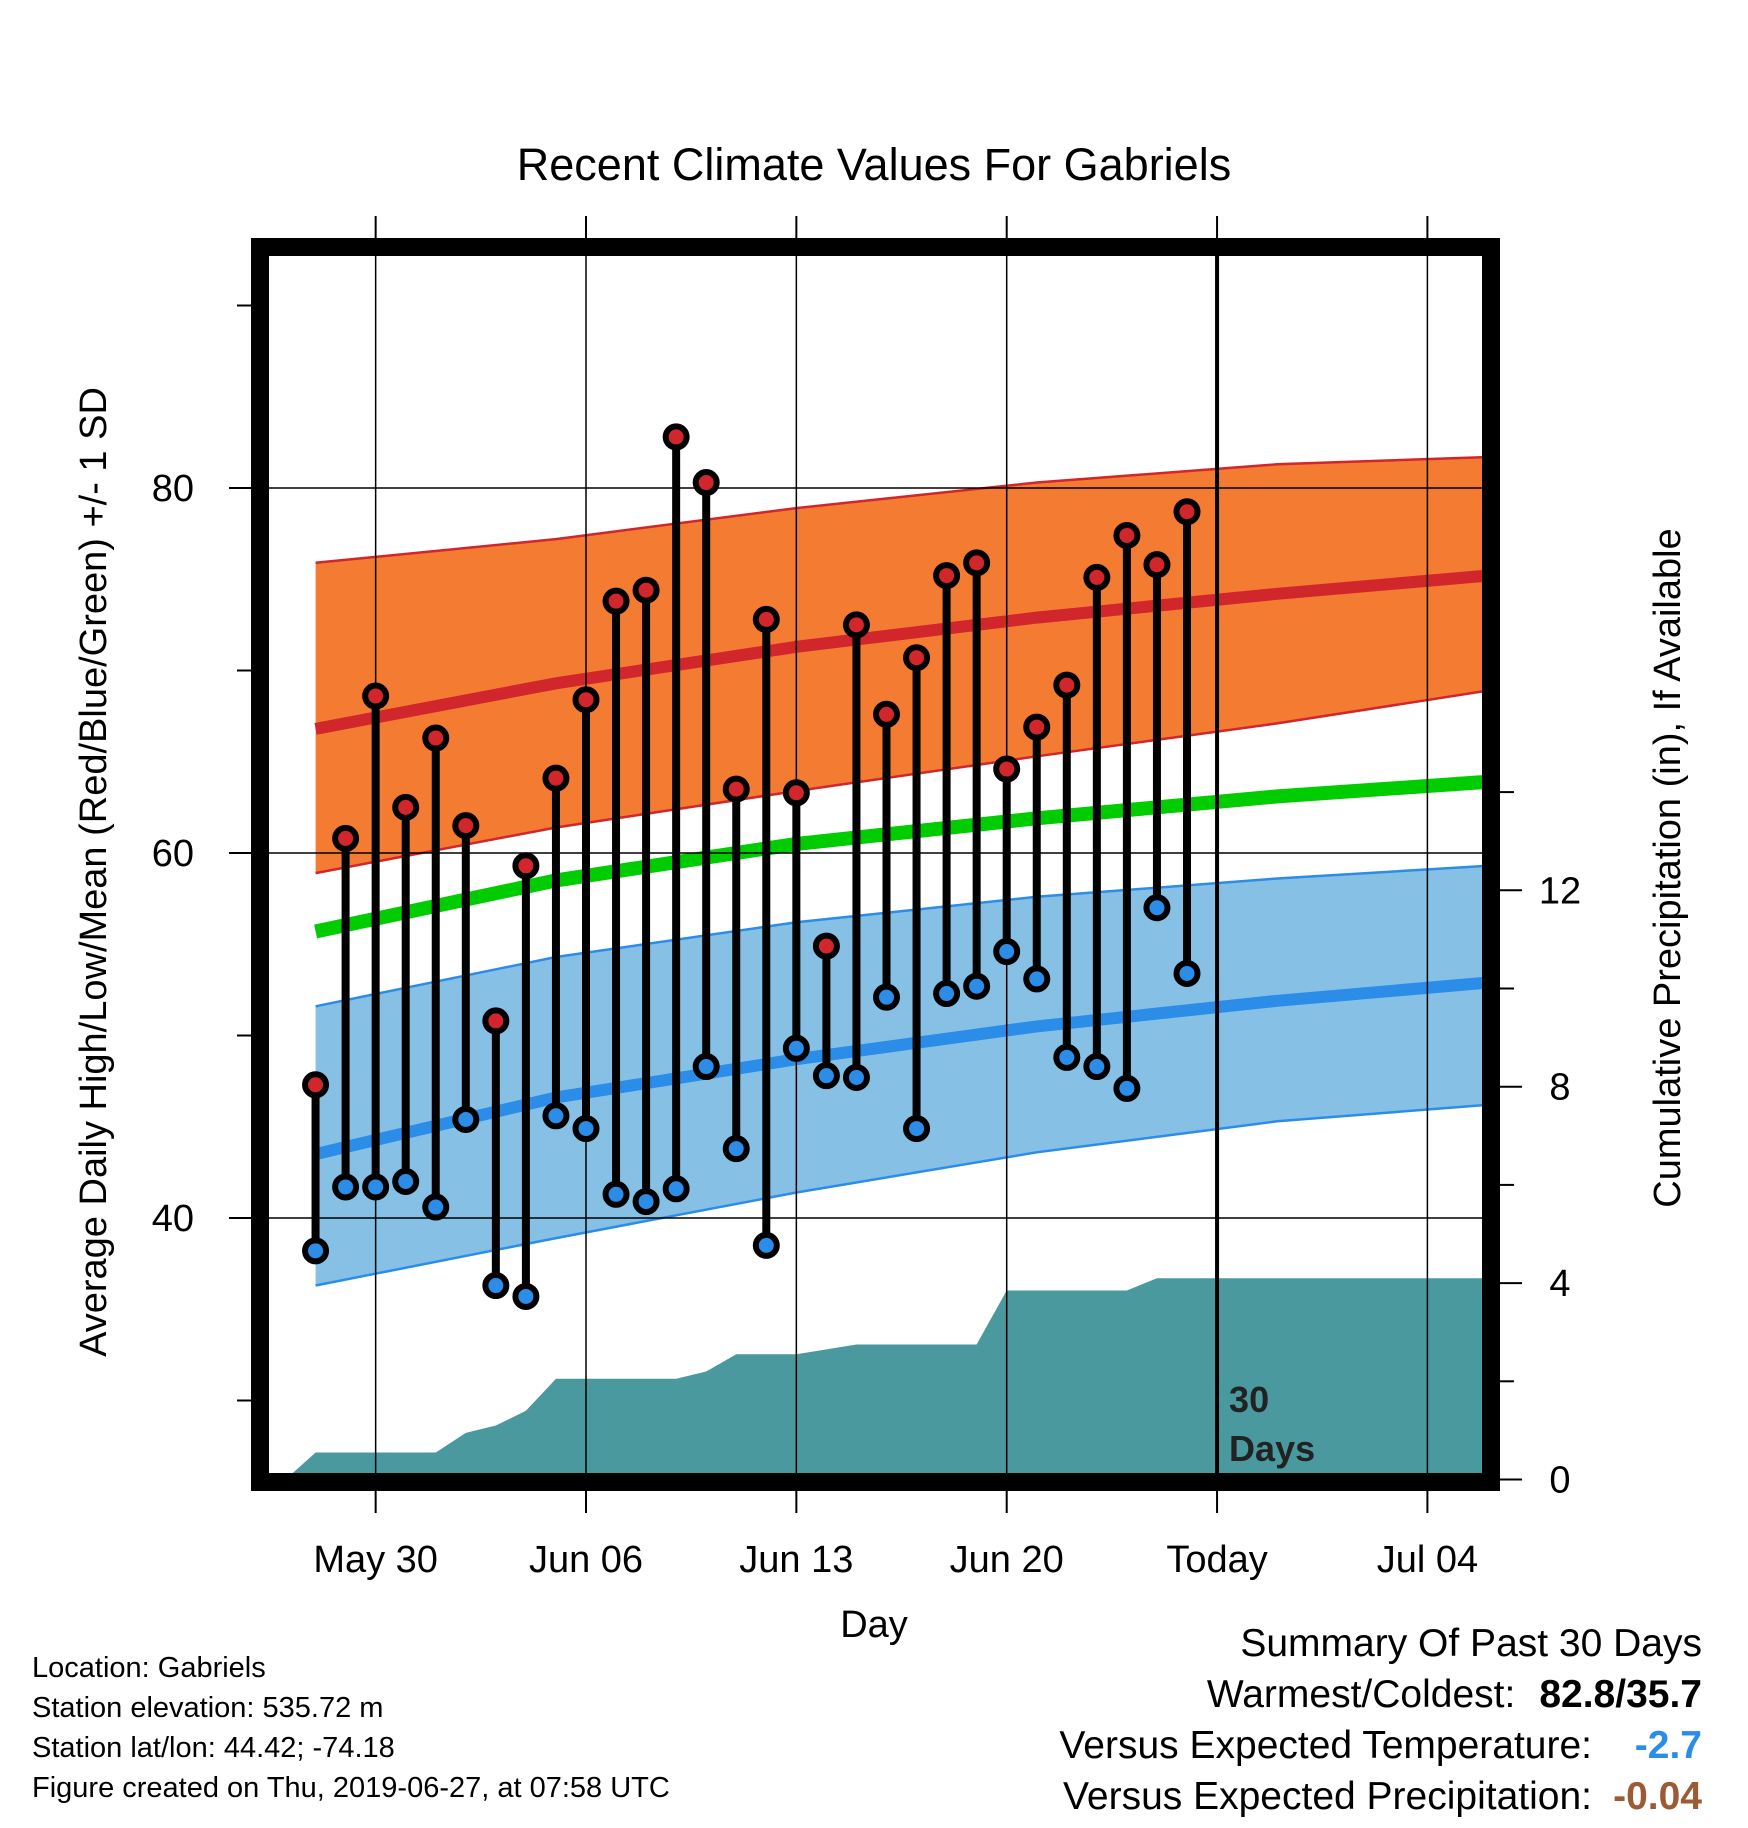 Image resolution: width=1748 pixels, height=1828 pixels. What do you see at coordinates (898, 652) in the screenshot?
I see `normal-high-line` at bounding box center [898, 652].